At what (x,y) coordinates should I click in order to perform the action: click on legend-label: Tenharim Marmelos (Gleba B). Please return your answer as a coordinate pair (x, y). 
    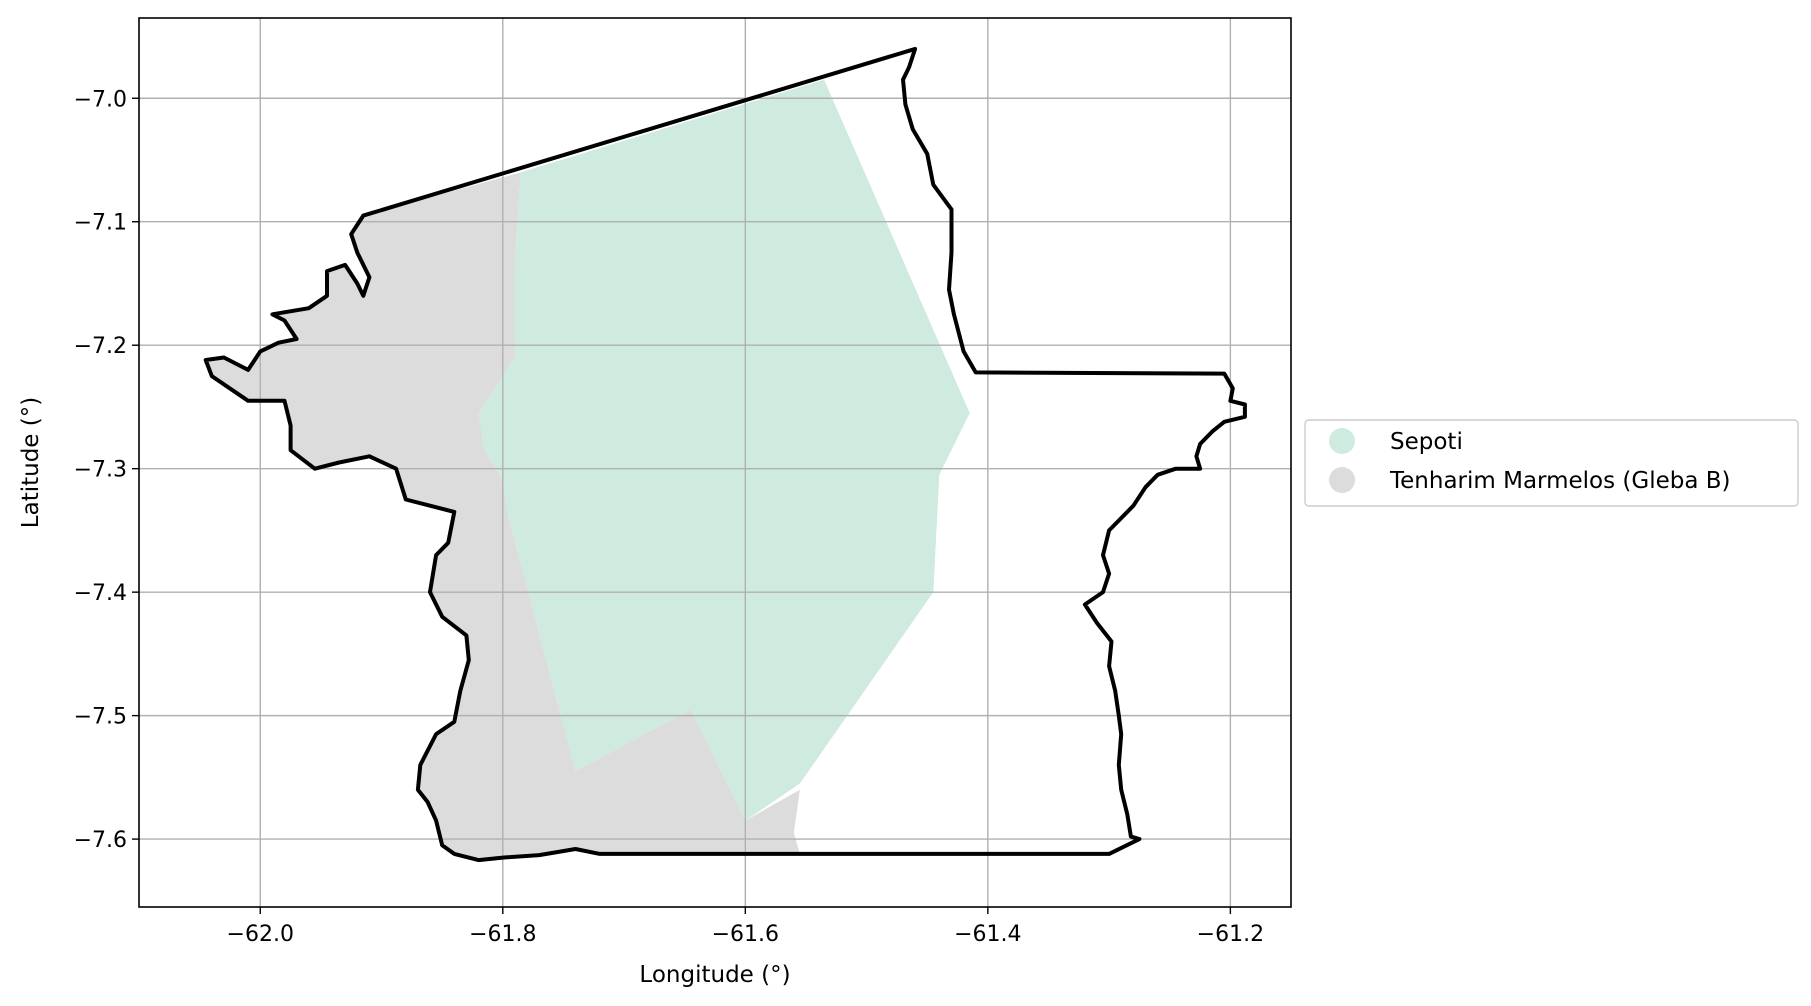
    Looking at the image, I should click on (1560, 481).